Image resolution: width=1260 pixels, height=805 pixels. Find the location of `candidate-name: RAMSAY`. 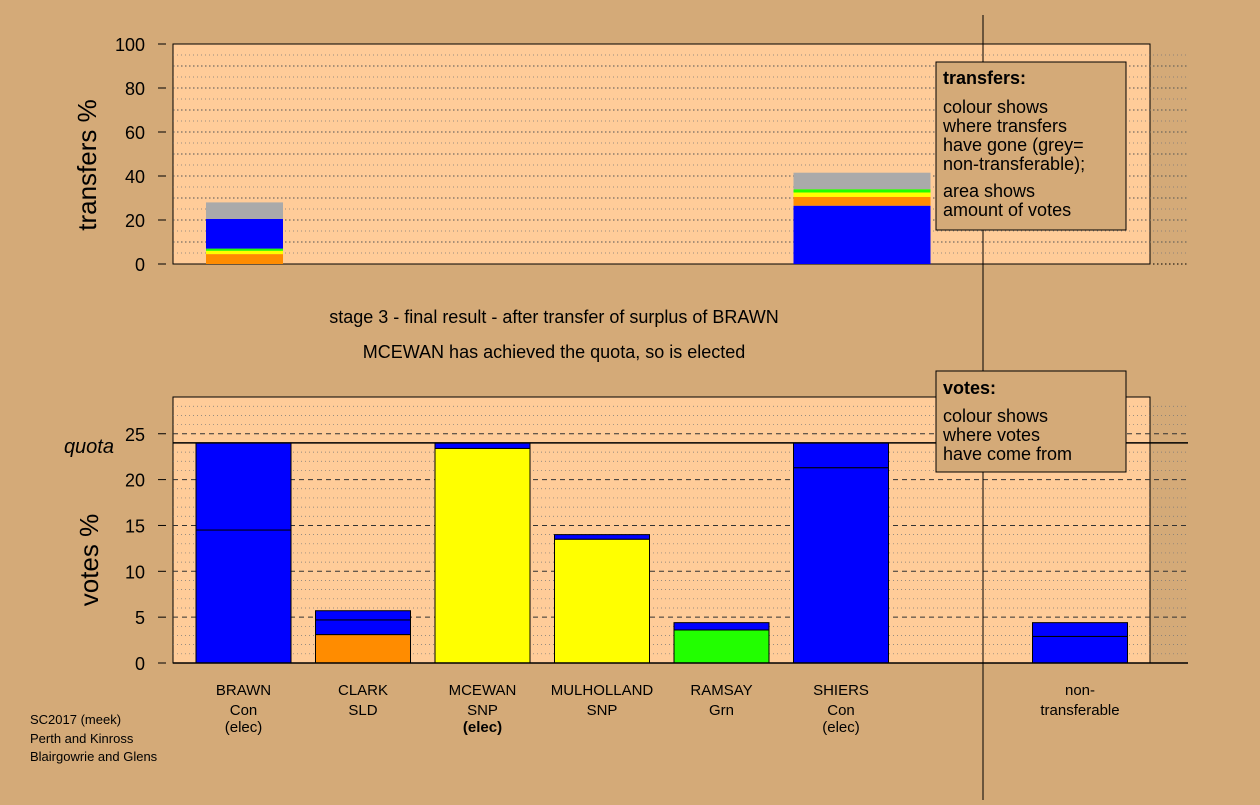

candidate-name: RAMSAY is located at coordinates (721, 690).